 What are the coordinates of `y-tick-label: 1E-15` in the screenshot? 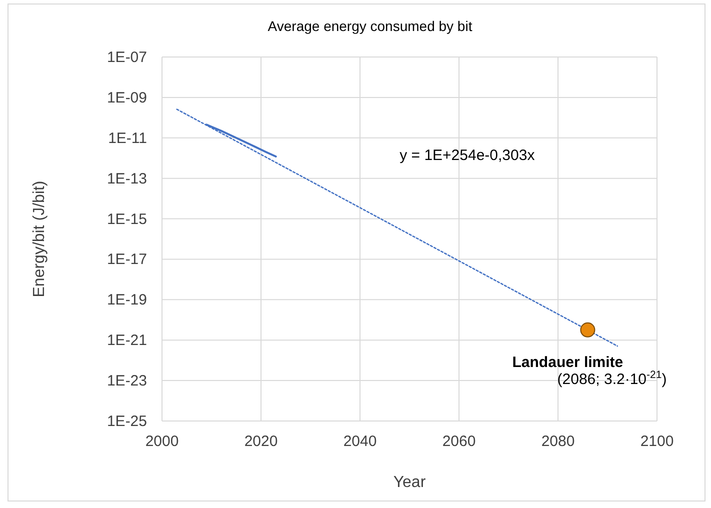 It's located at (126, 219).